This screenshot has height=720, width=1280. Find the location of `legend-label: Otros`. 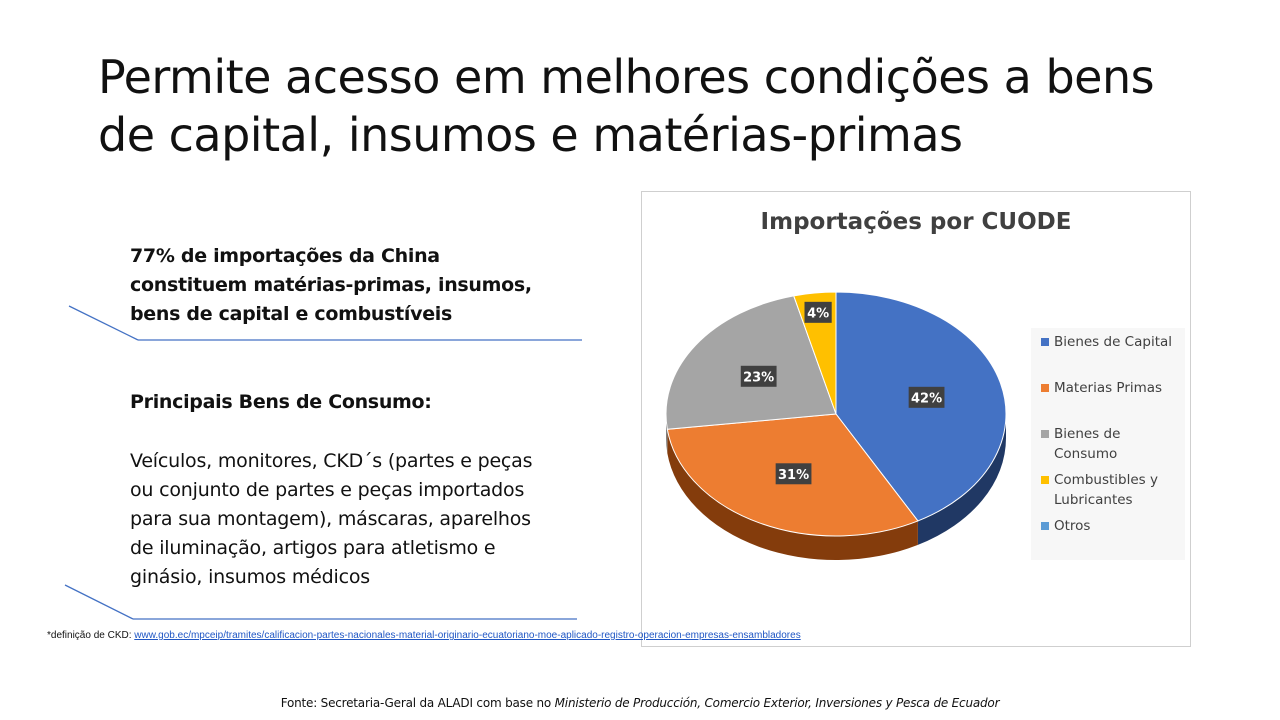

legend-label: Otros is located at coordinates (1072, 526).